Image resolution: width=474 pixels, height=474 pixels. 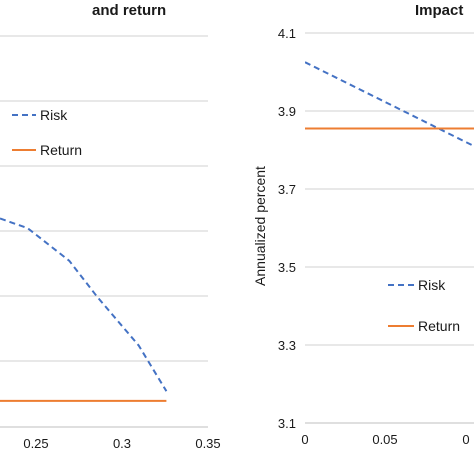 What do you see at coordinates (122, 443) in the screenshot?
I see `x-tick-label: 0.3` at bounding box center [122, 443].